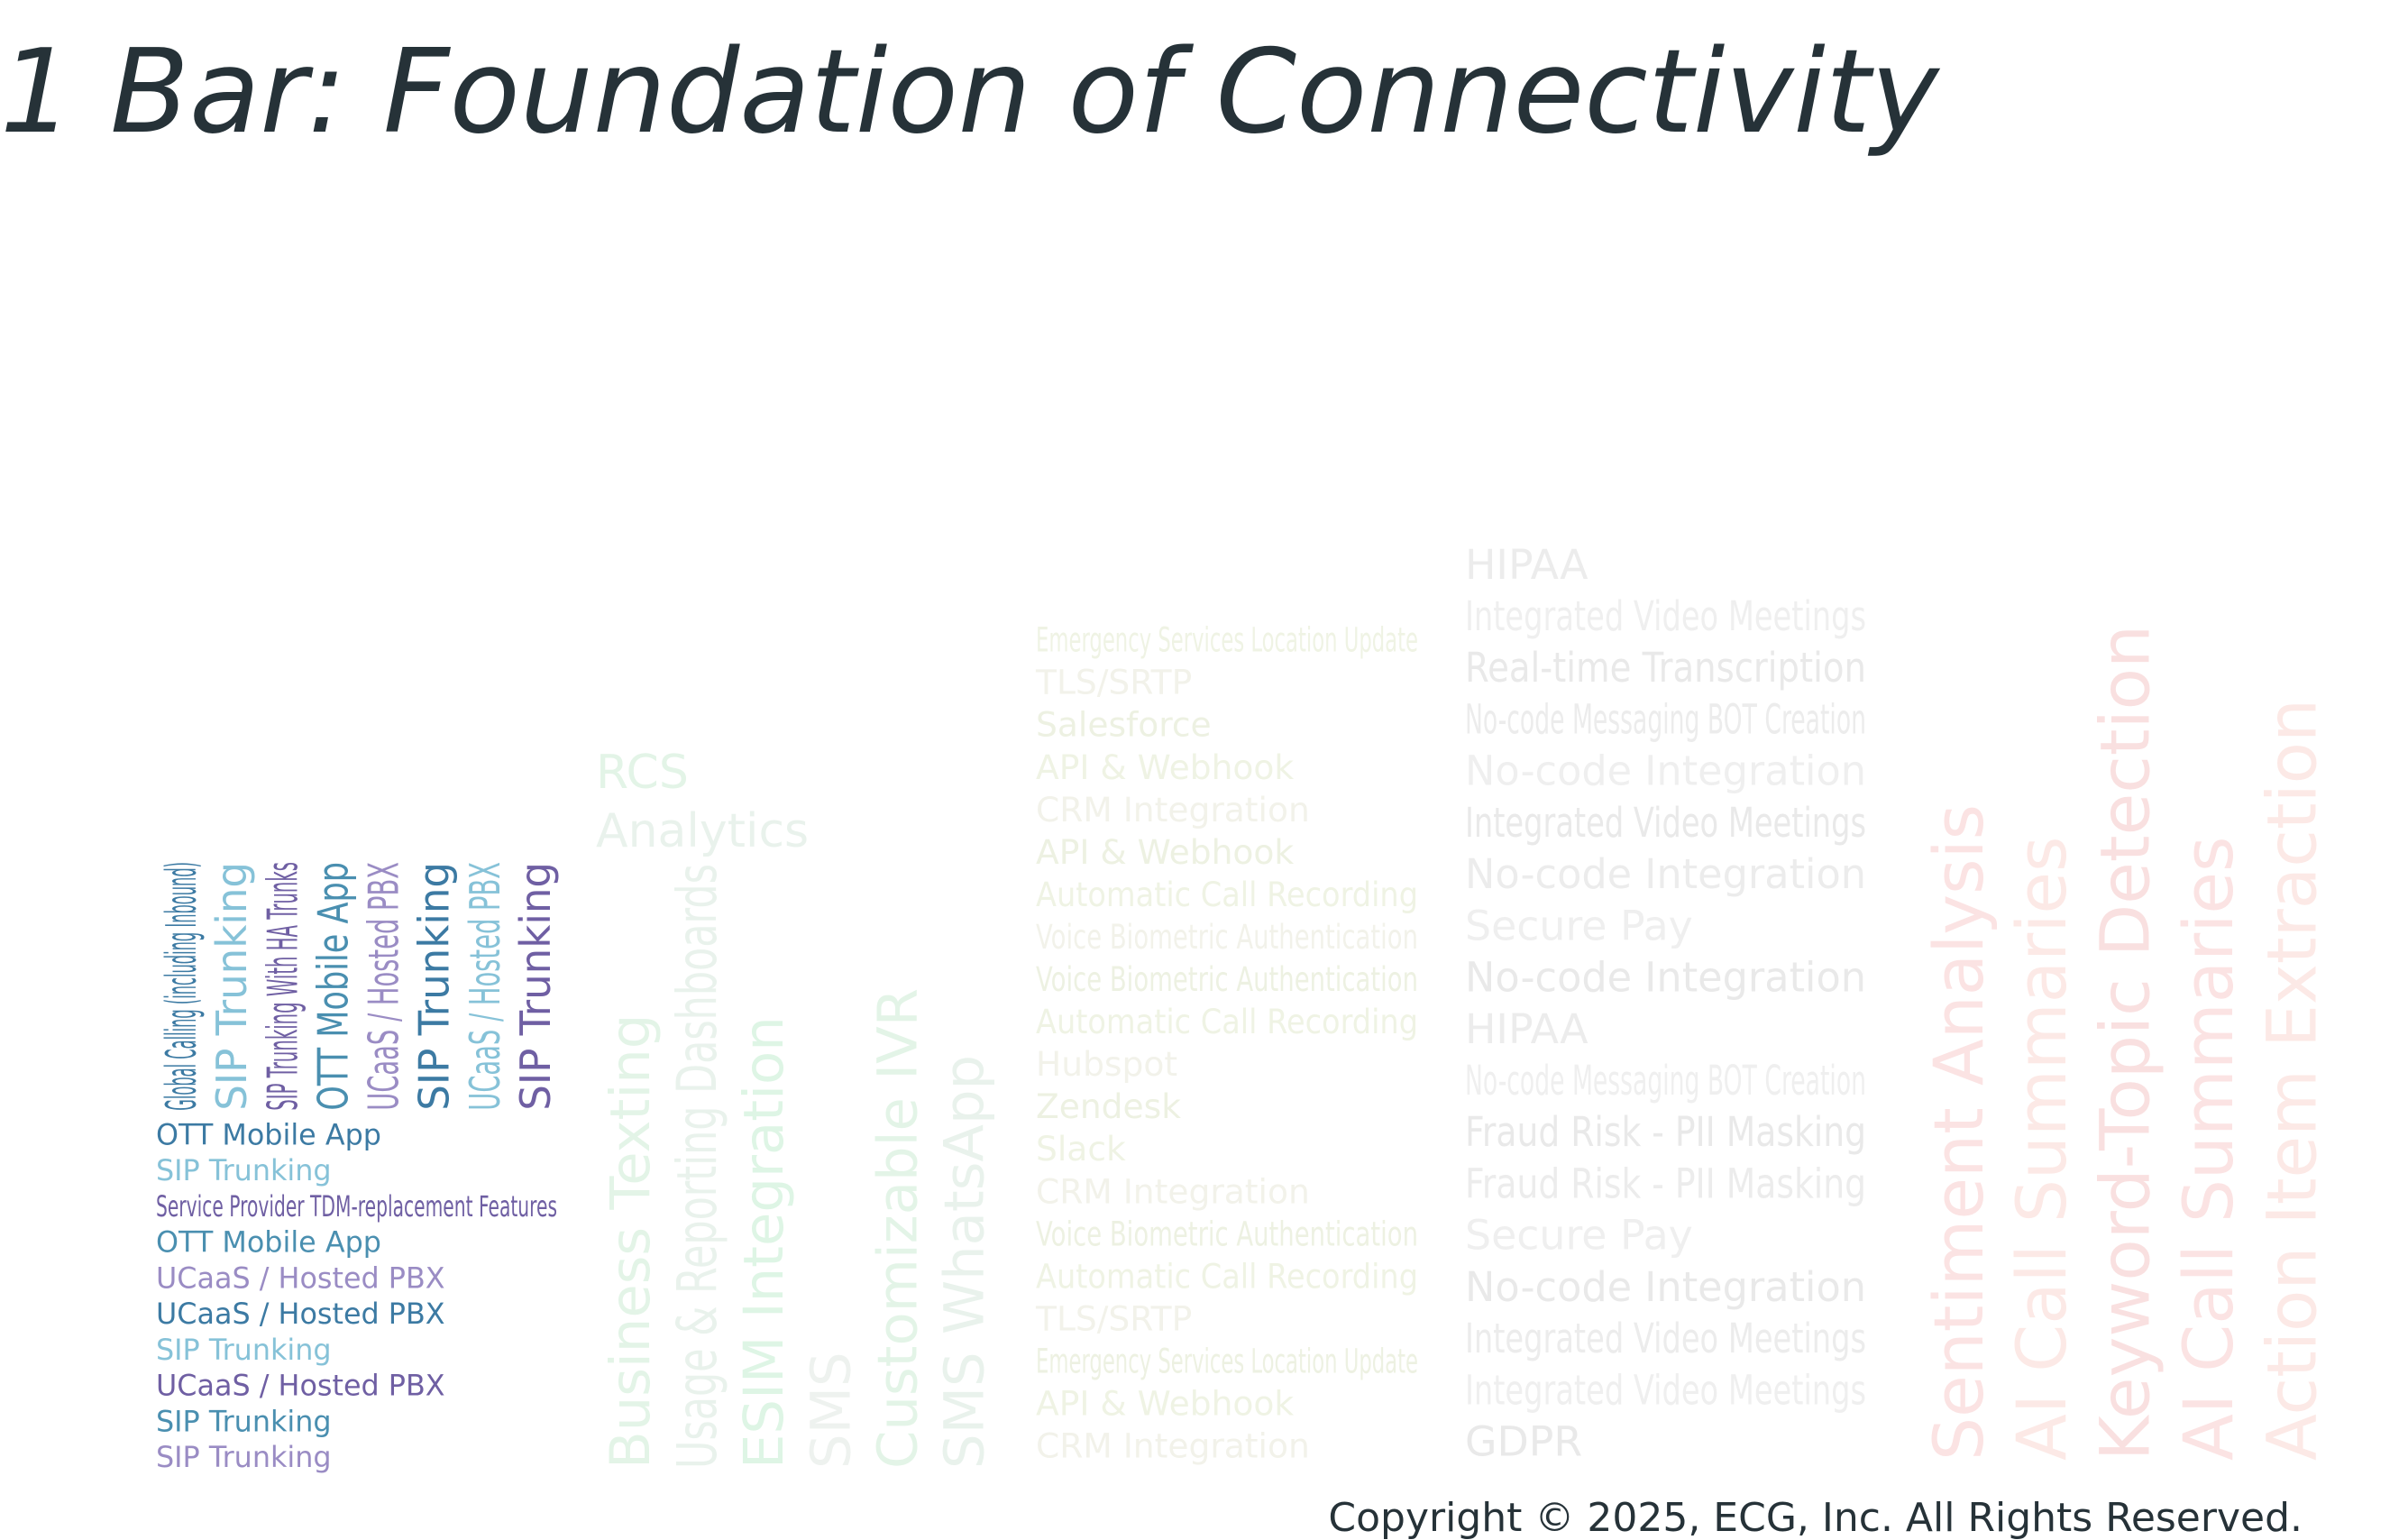  Describe the element at coordinates (966, 1262) in the screenshot. I see `cloud-word: SMS WhatsApp` at that location.